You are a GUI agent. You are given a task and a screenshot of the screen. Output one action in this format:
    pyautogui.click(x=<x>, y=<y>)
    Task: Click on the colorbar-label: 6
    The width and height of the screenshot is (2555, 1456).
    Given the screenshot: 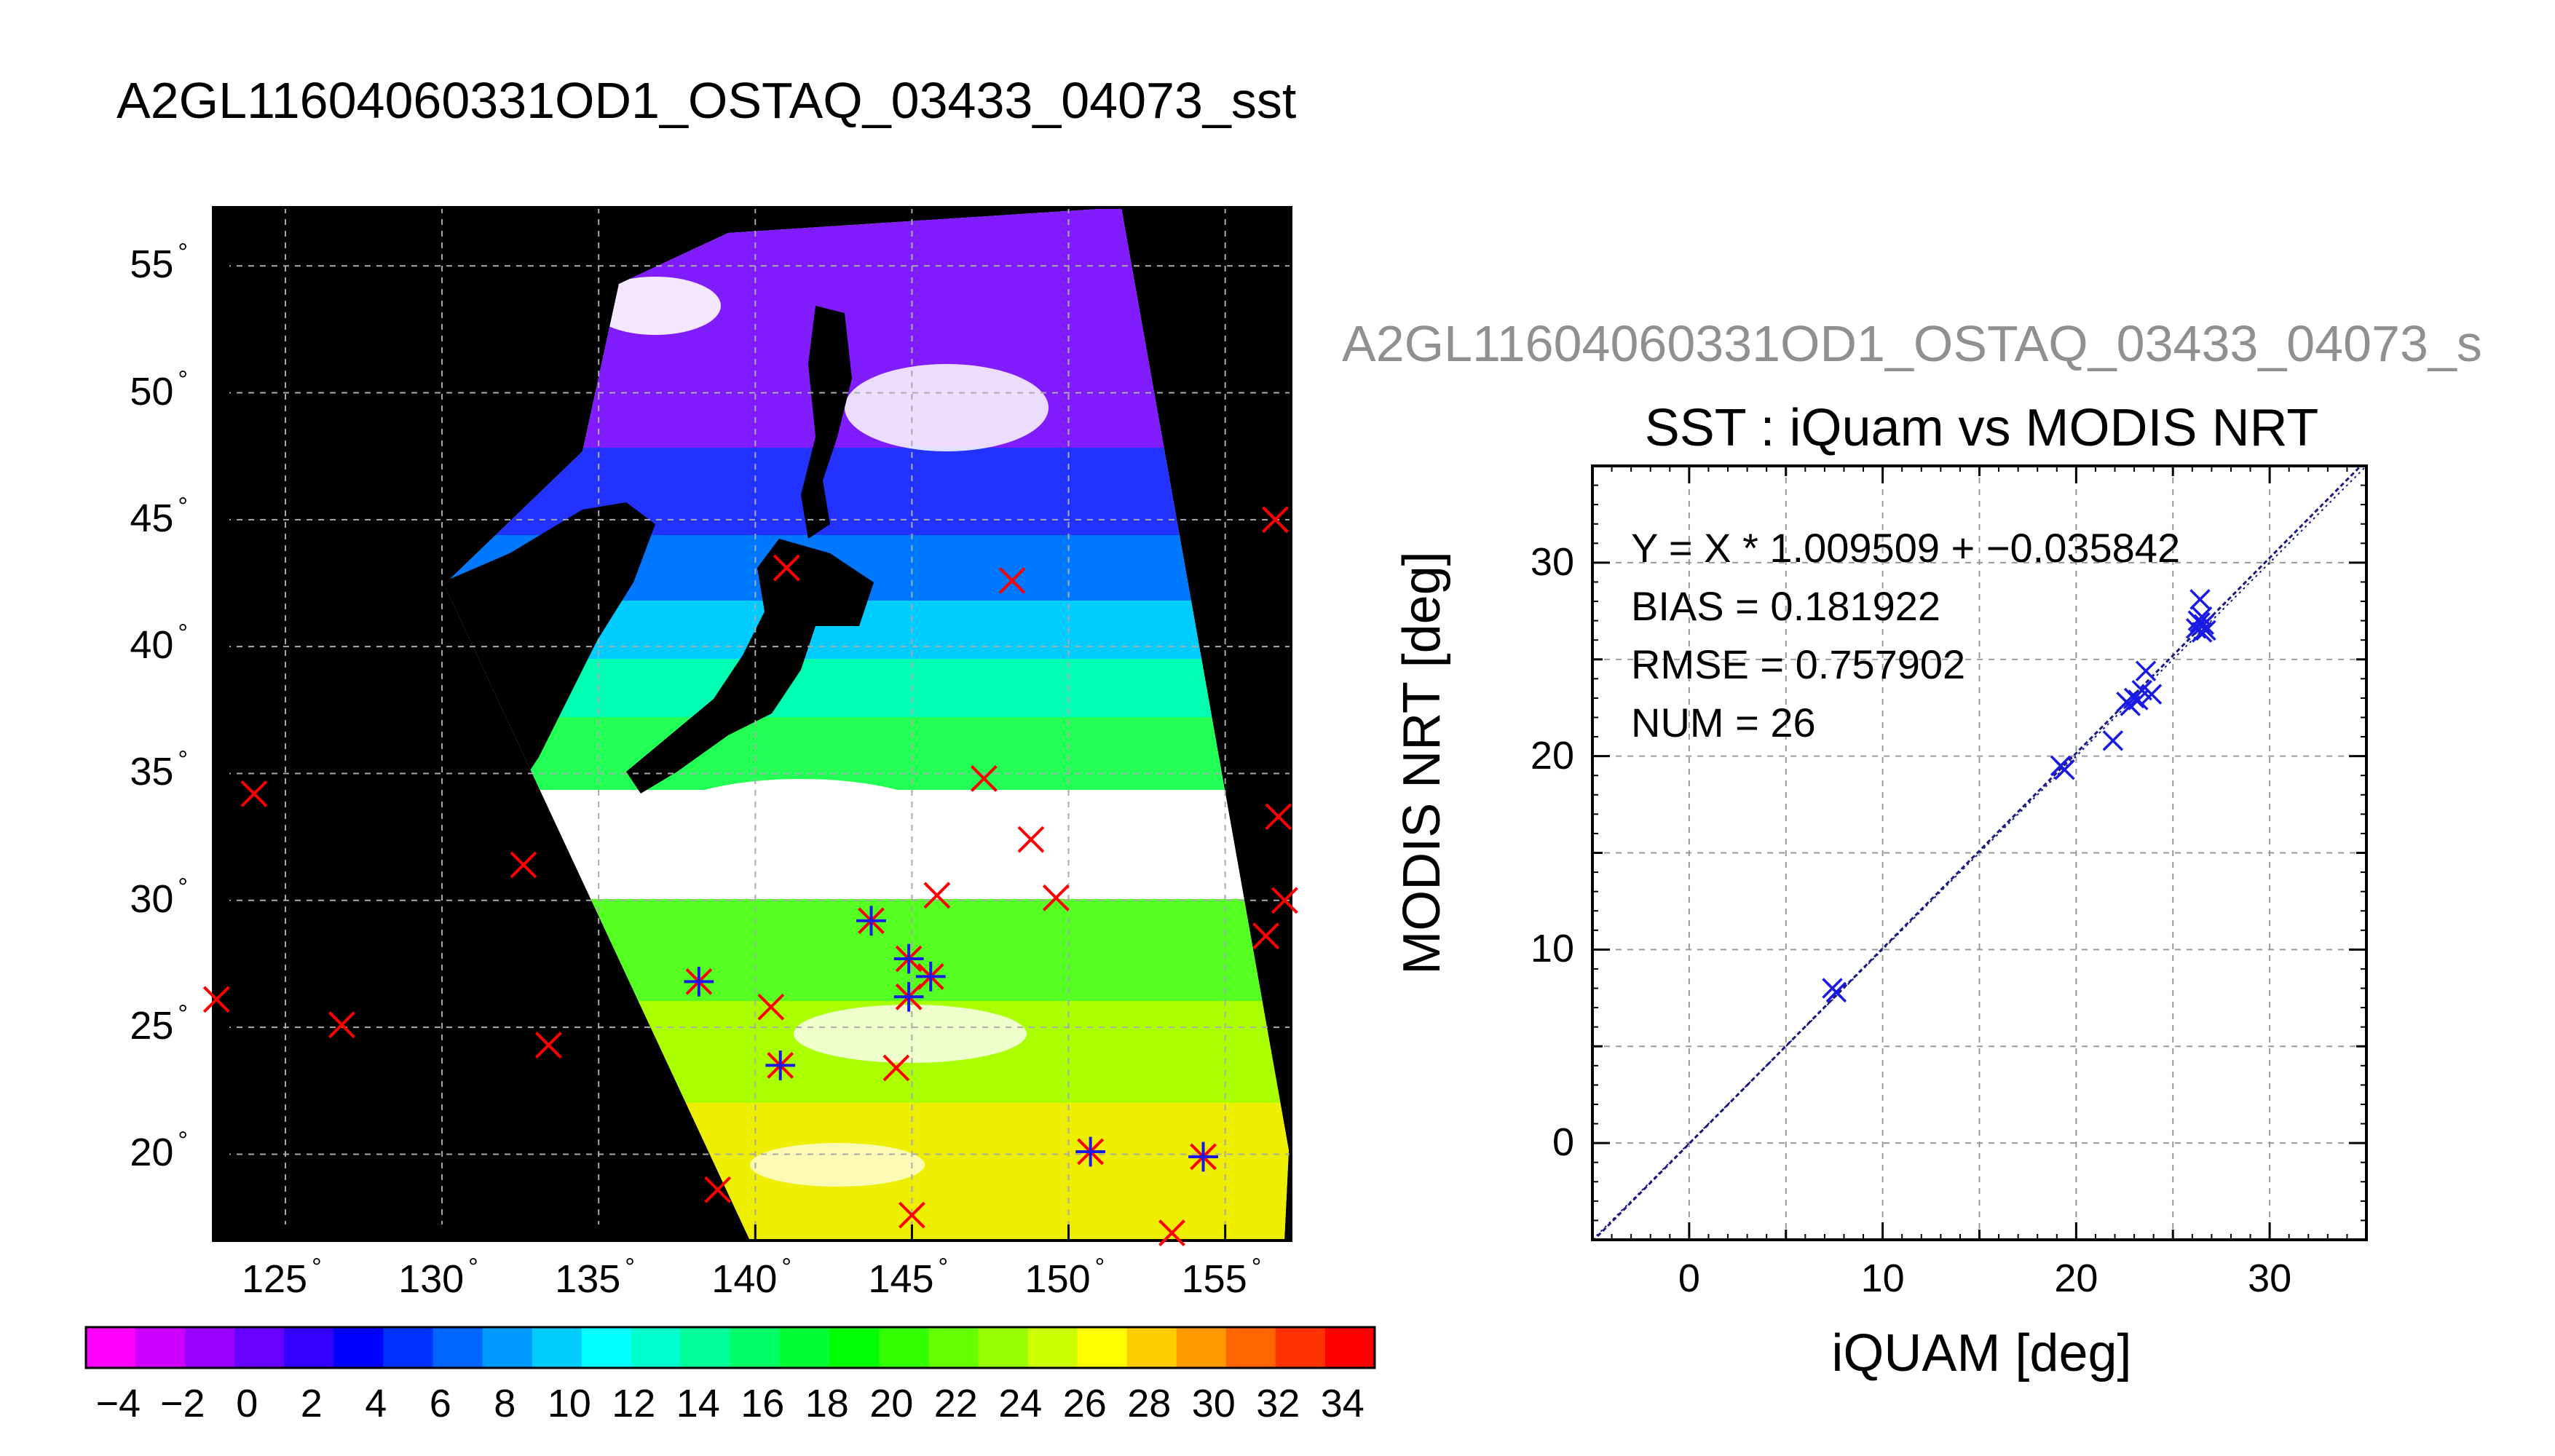 What is the action you would take?
    pyautogui.click(x=440, y=1403)
    